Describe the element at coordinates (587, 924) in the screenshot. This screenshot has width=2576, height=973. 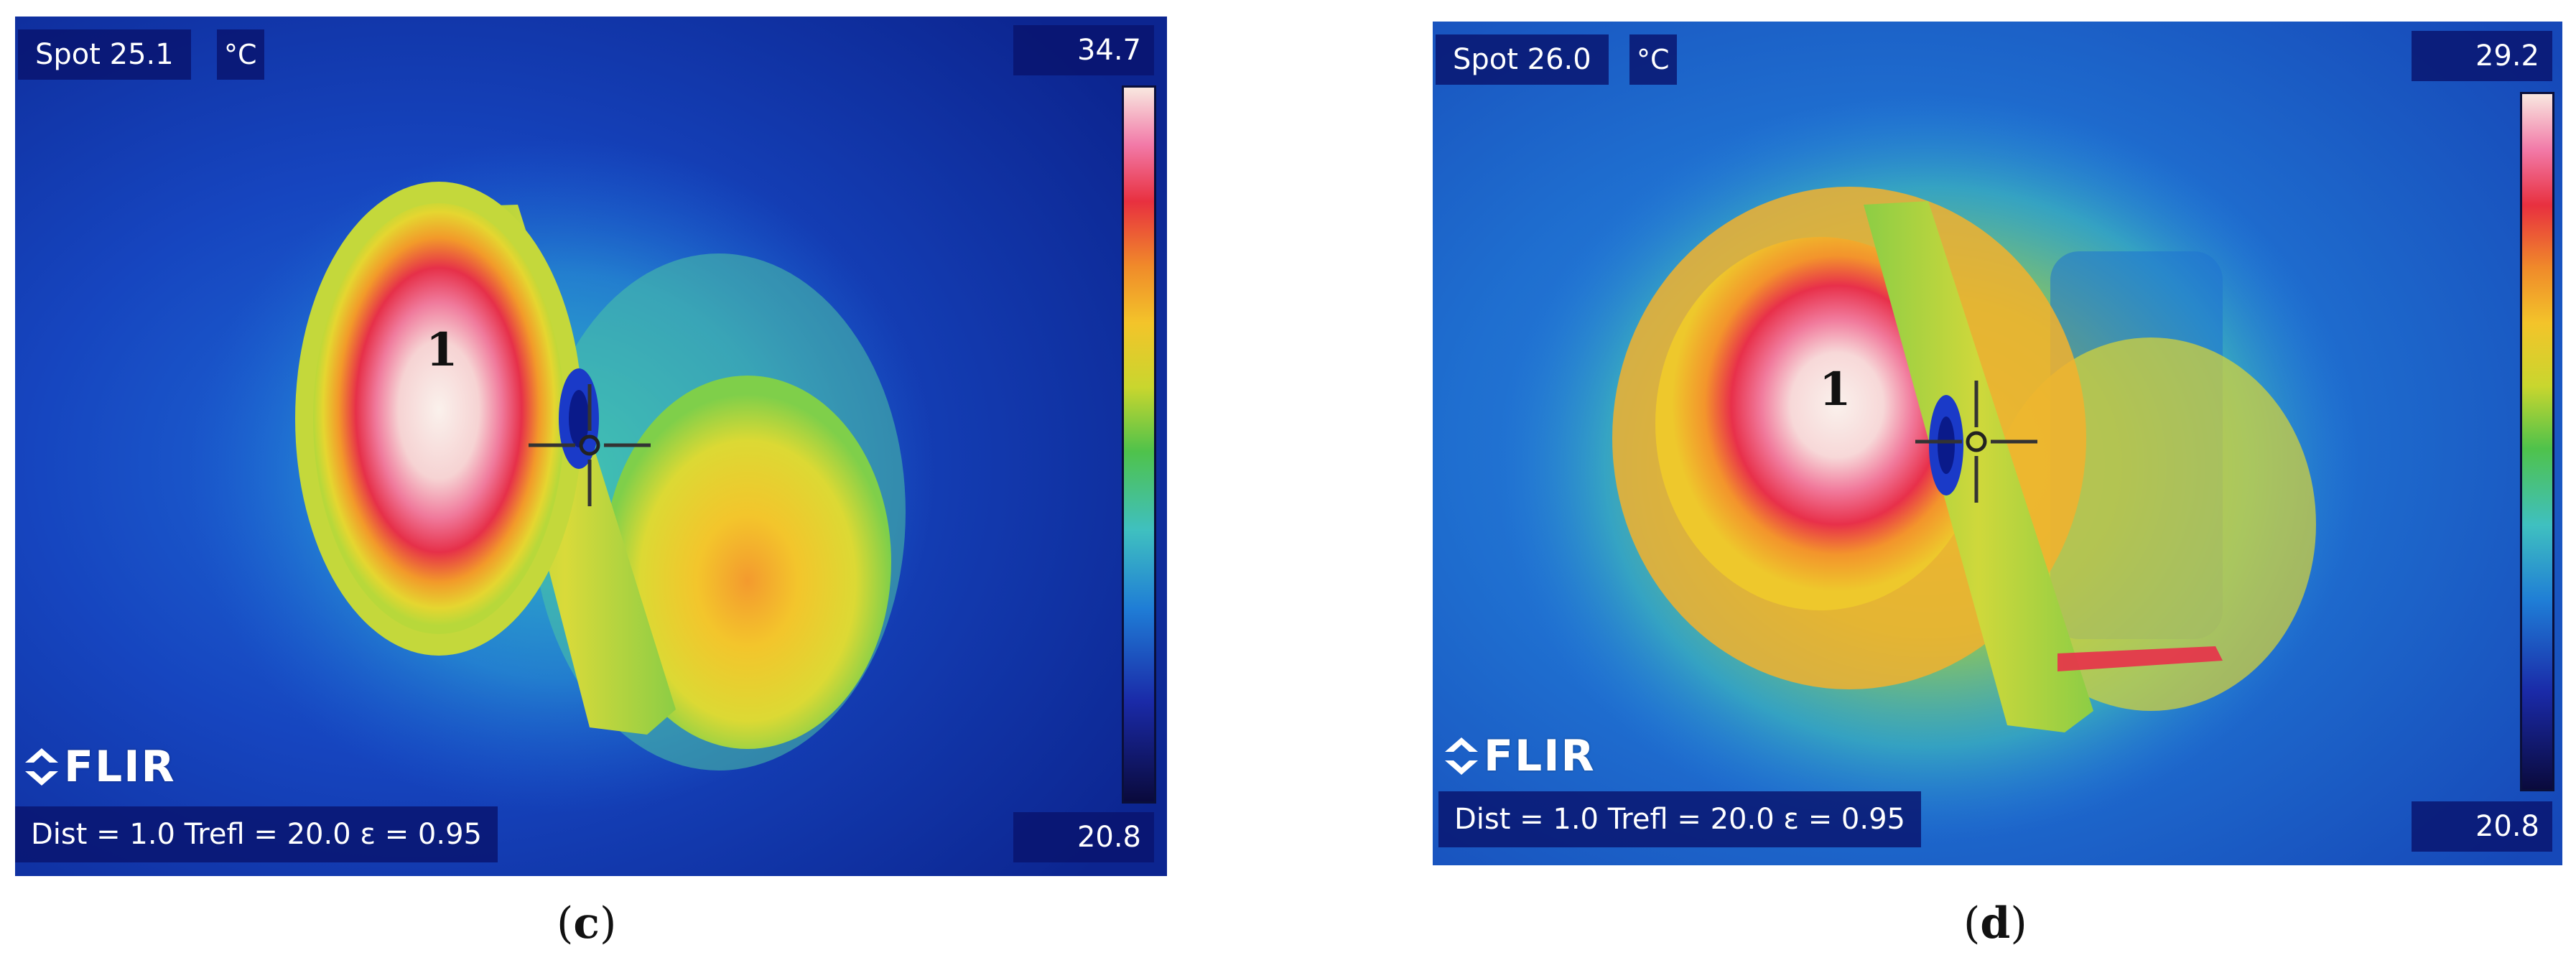
I see `caption-c: (c)` at that location.